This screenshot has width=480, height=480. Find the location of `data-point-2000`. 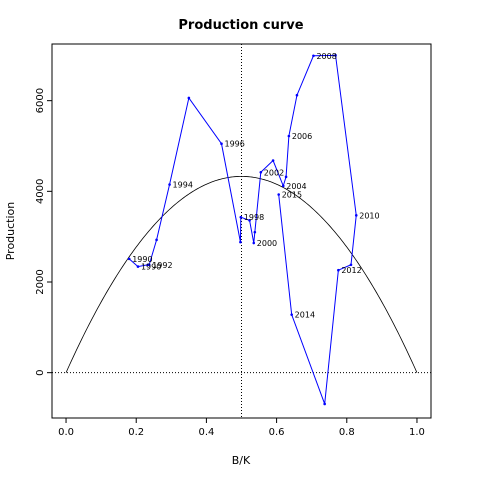

data-point-2000 is located at coordinates (254, 243).